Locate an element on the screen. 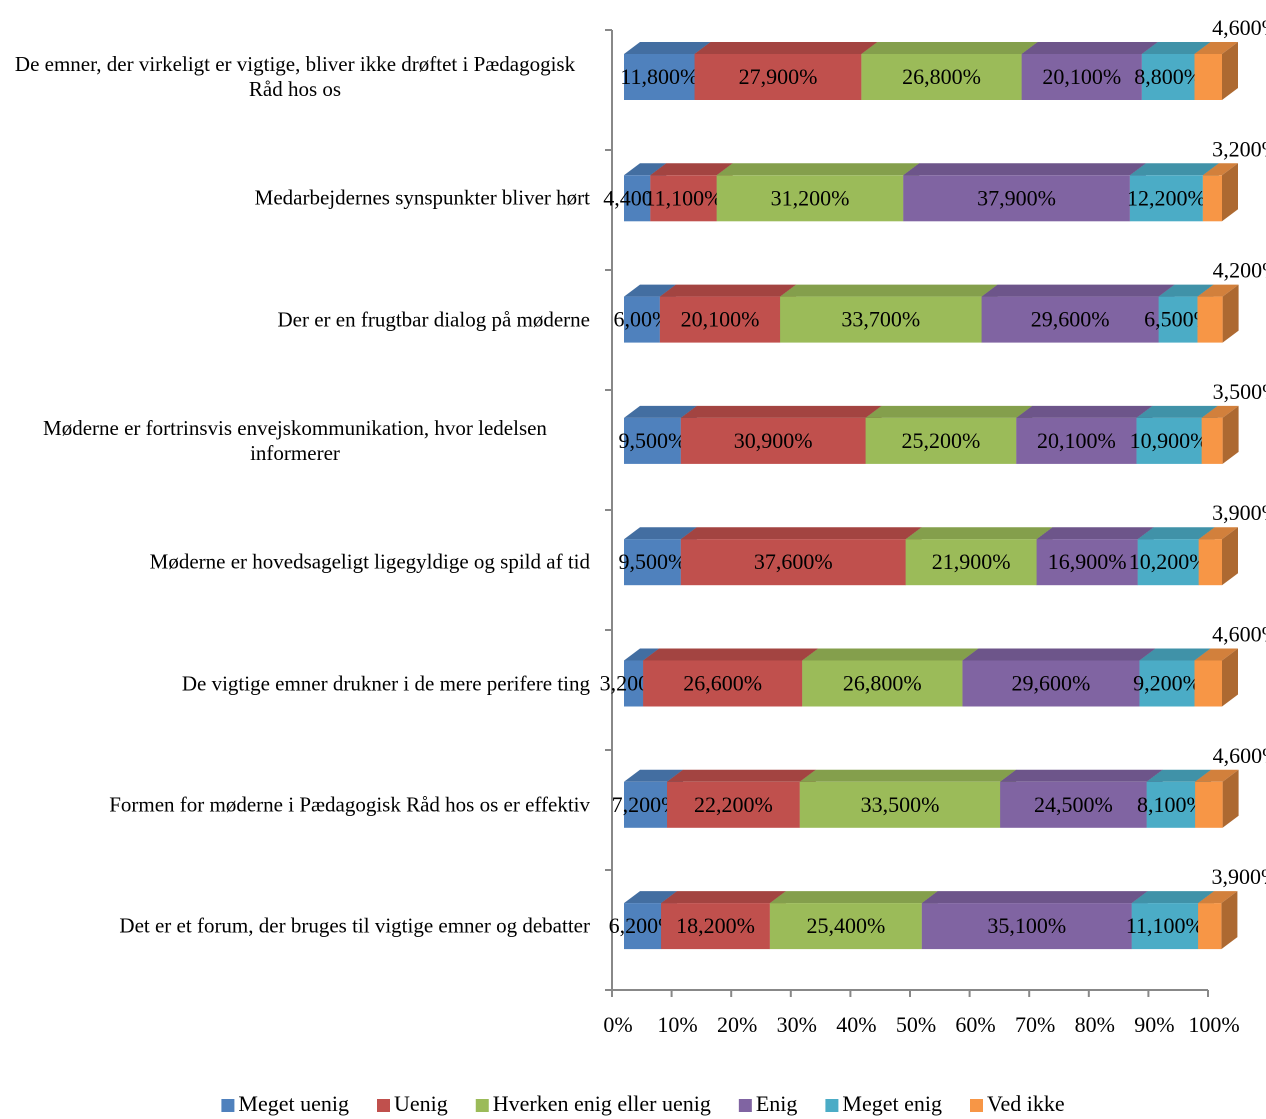 The image size is (1266, 1119). value-label: 8,800% is located at coordinates (1168, 76).